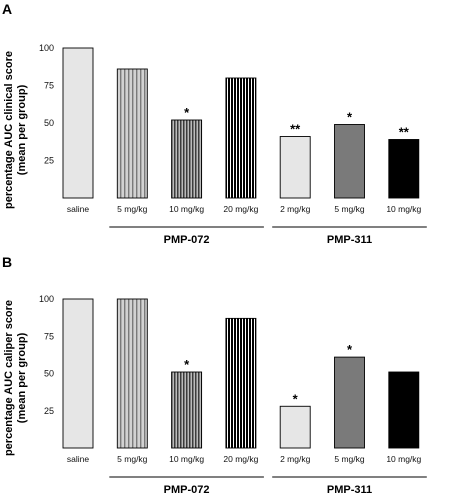 The height and width of the screenshot is (500, 457). I want to click on y-axis-label-line1: percentage AUC clinical score, so click(9, 130).